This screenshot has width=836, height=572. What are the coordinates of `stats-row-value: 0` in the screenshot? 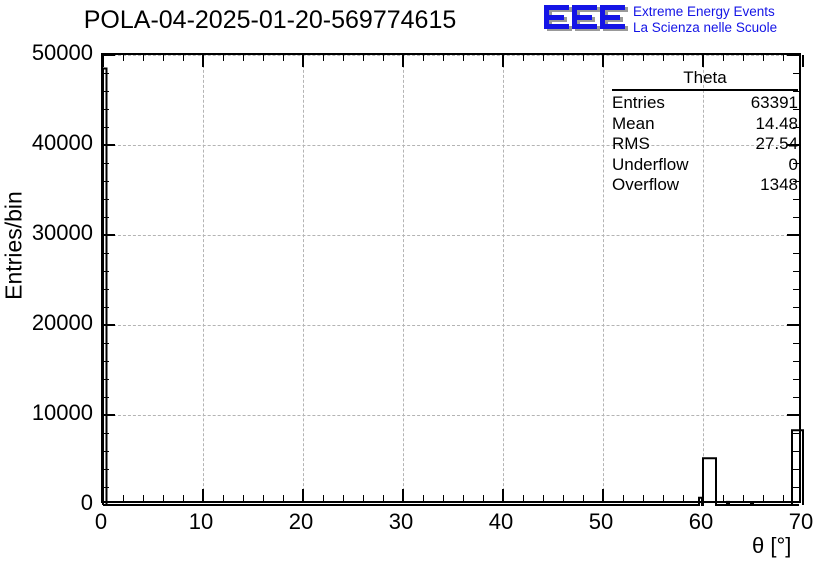 It's located at (793, 164).